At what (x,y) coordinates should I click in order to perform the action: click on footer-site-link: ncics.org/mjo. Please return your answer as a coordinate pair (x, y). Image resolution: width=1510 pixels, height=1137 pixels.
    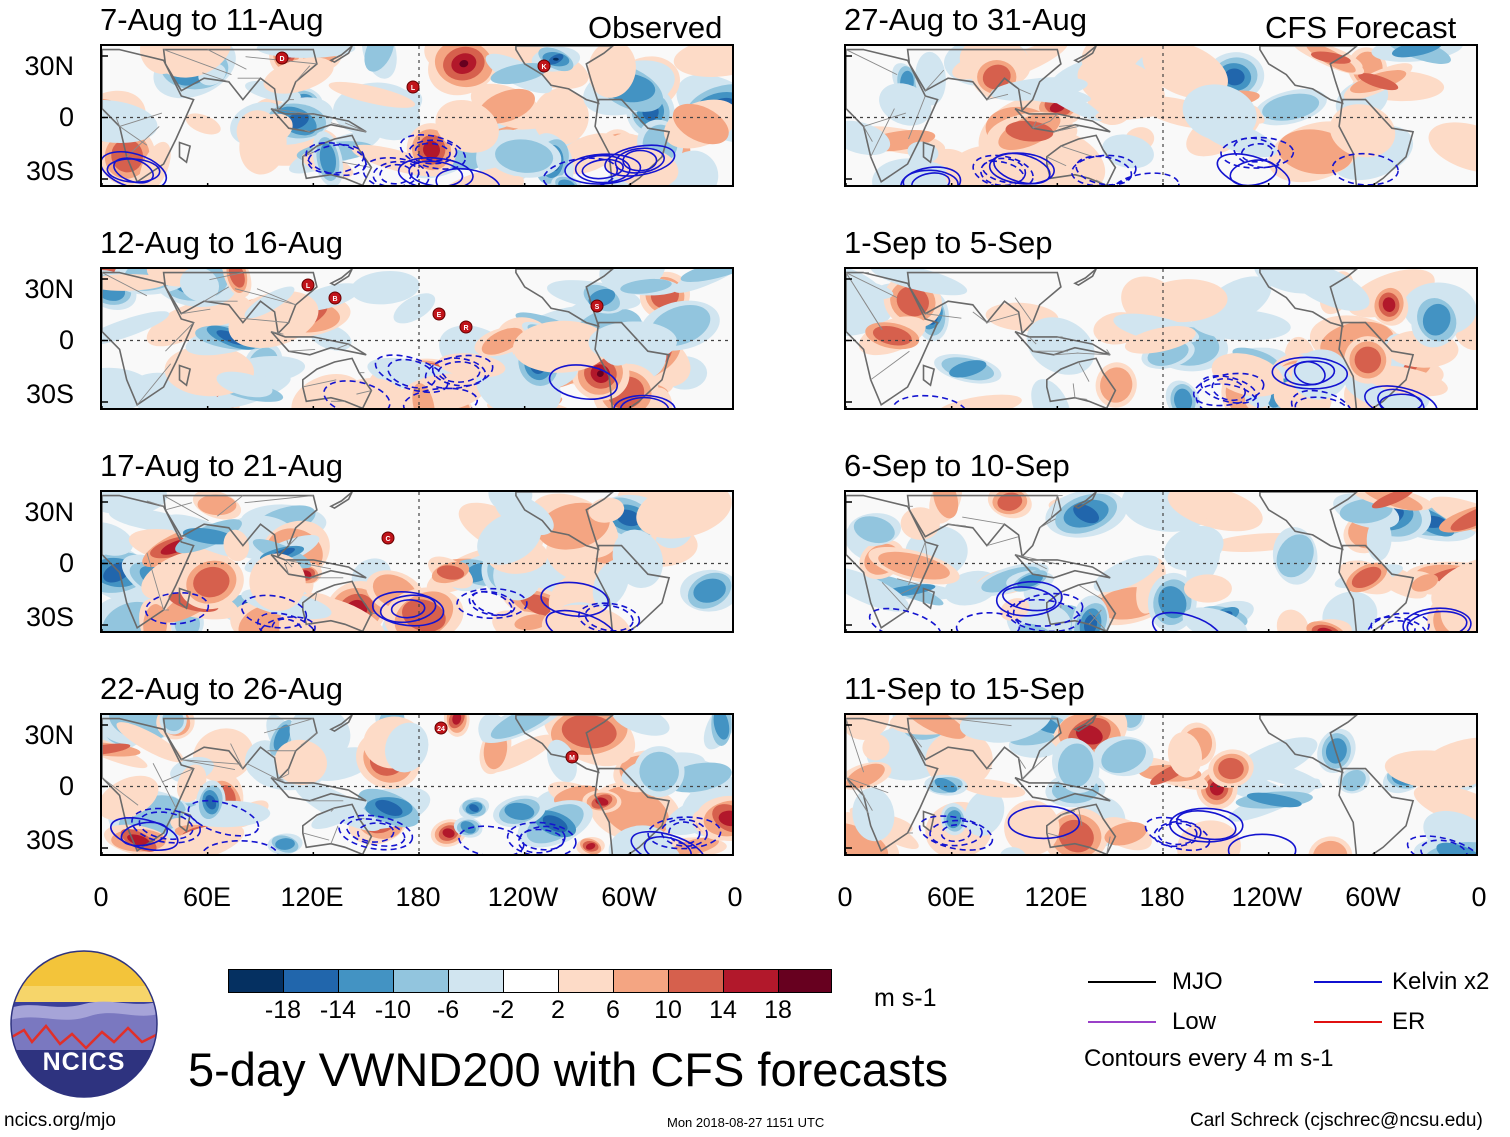
    Looking at the image, I should click on (60, 1120).